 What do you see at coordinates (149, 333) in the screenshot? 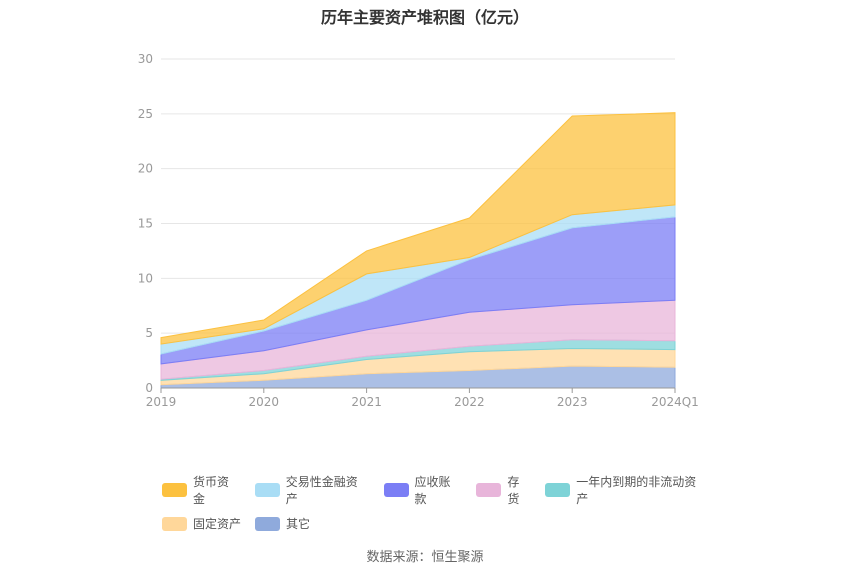
I see `y-tick-label: 5` at bounding box center [149, 333].